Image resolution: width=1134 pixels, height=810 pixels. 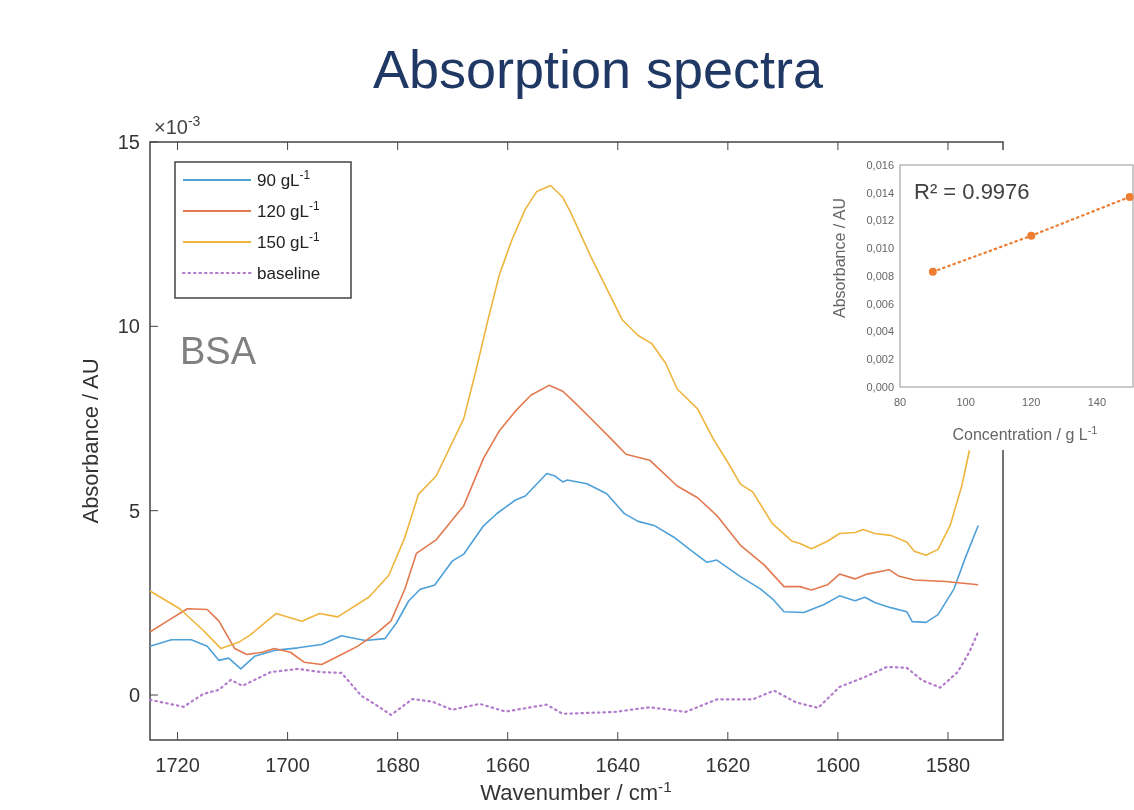 What do you see at coordinates (965, 402) in the screenshot?
I see `x-tick-label: 100` at bounding box center [965, 402].